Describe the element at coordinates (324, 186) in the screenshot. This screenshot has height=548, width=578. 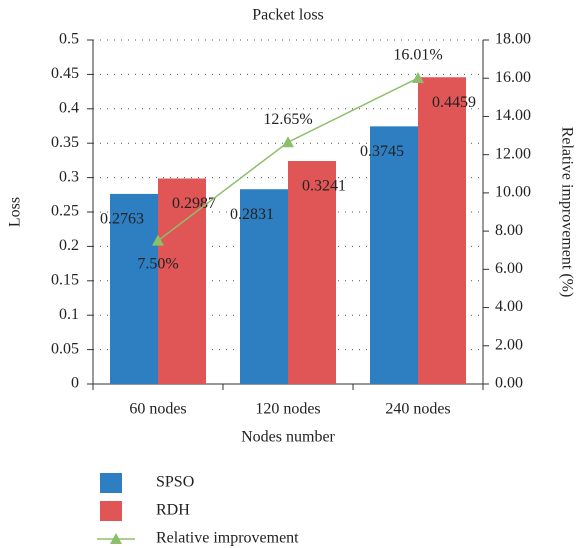
I see `data-label: 0.3241` at that location.